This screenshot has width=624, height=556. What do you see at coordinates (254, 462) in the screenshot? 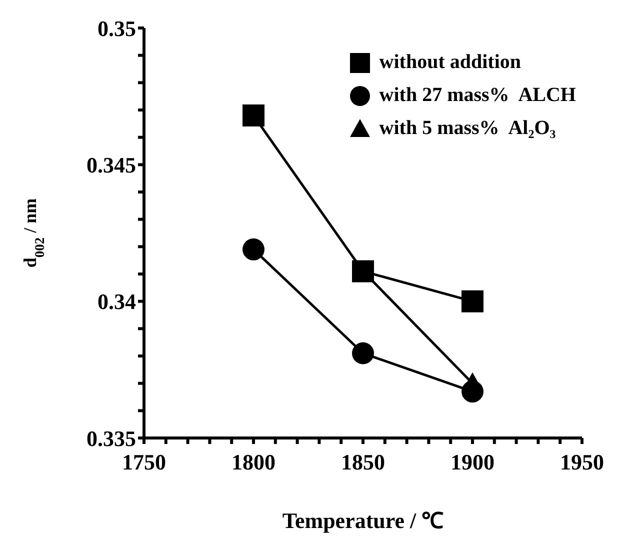
I see `x-tick-label: 1800` at bounding box center [254, 462].